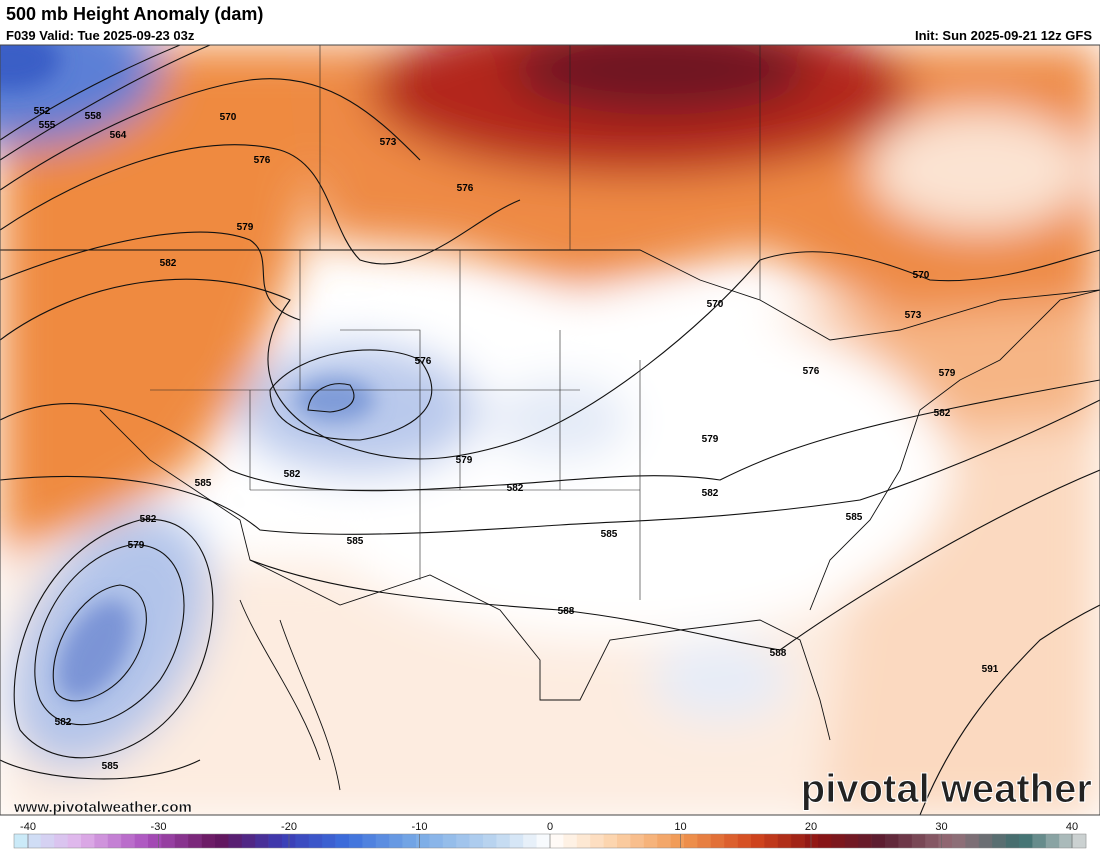  What do you see at coordinates (47, 125) in the screenshot?
I see `contour-label: 555` at bounding box center [47, 125].